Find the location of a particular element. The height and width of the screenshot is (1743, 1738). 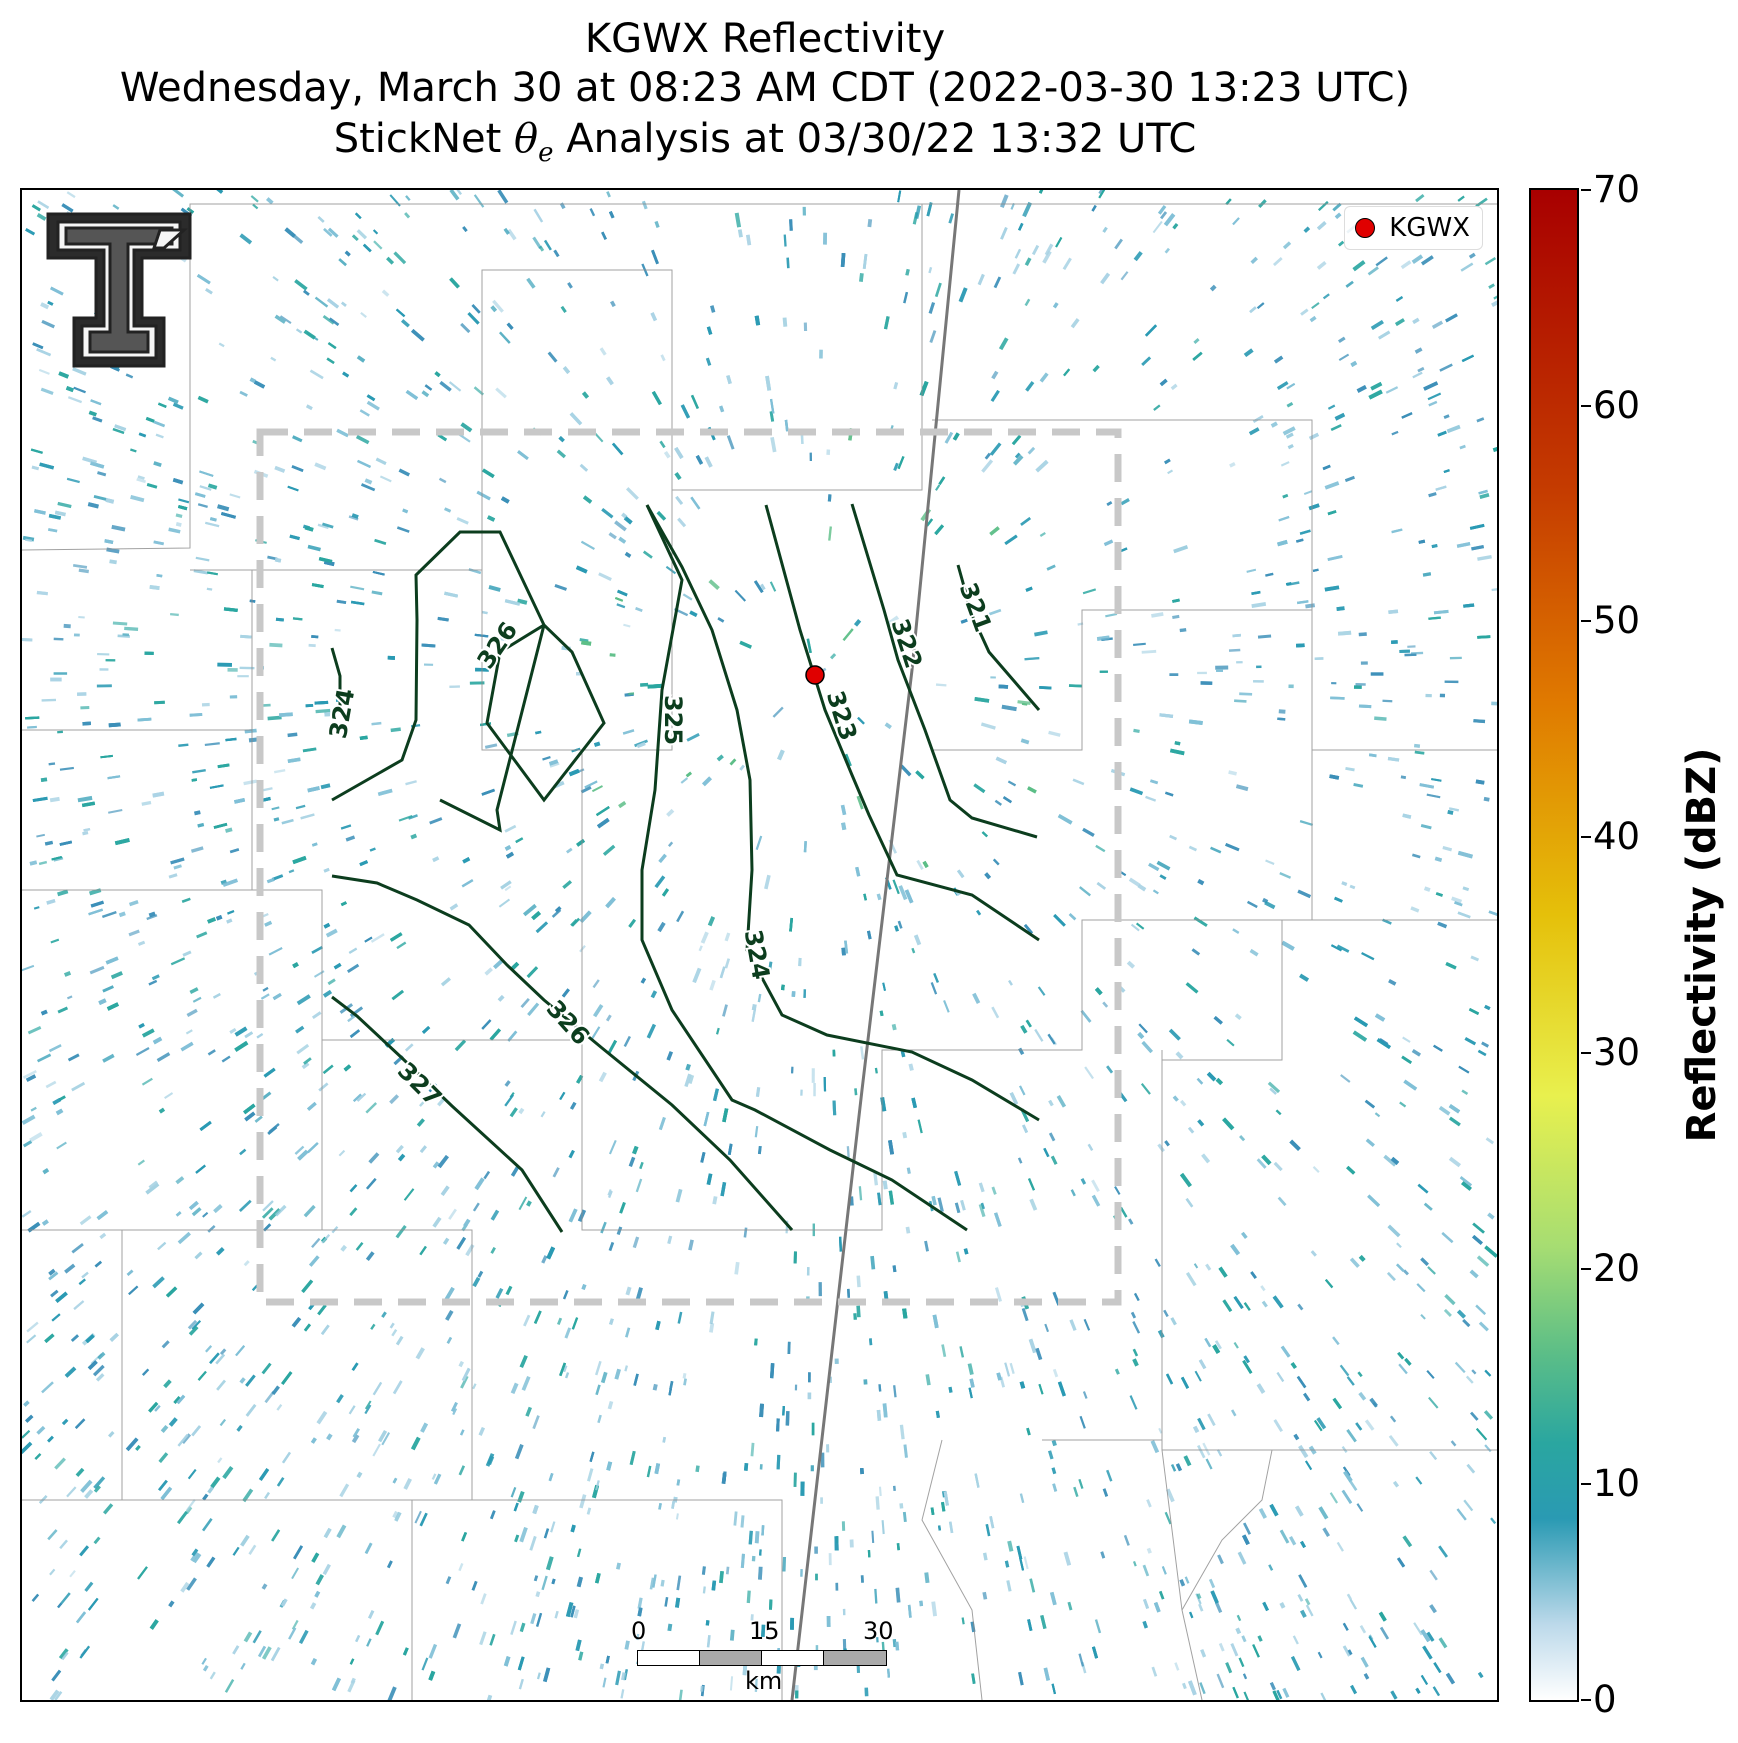

contour-324-east is located at coordinates (842, 813).